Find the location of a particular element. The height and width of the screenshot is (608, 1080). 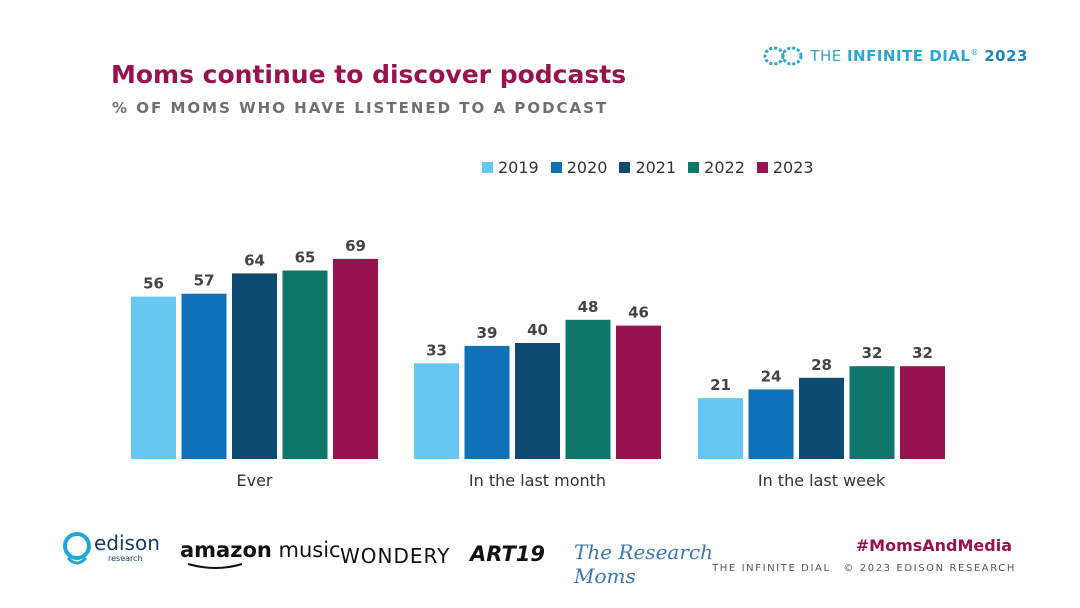

data-label: 56 is located at coordinates (153, 284).